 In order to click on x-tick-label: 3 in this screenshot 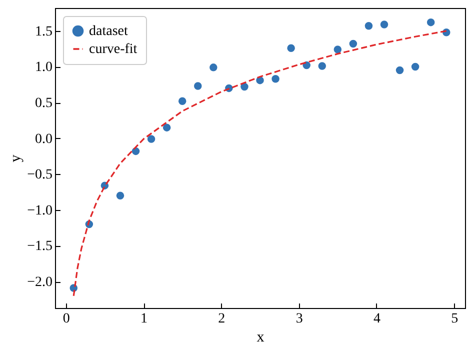, I will do `click(299, 319)`.